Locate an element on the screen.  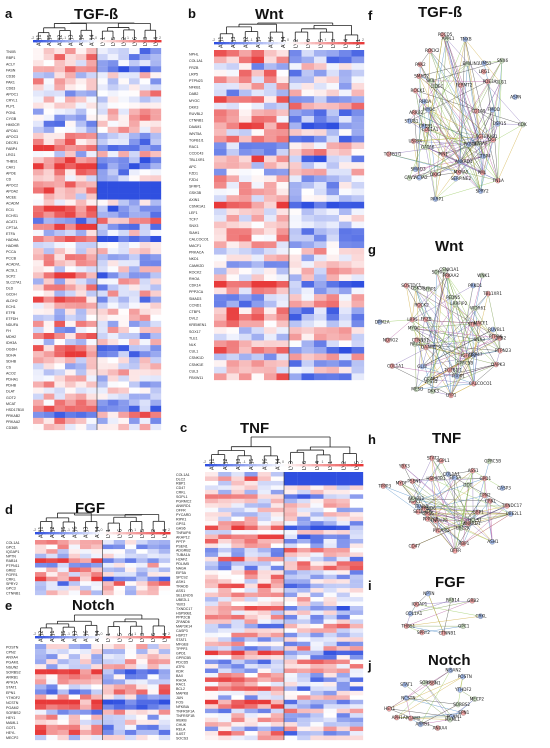
network-node-label: SPRY2 is located at coordinates (482, 190).